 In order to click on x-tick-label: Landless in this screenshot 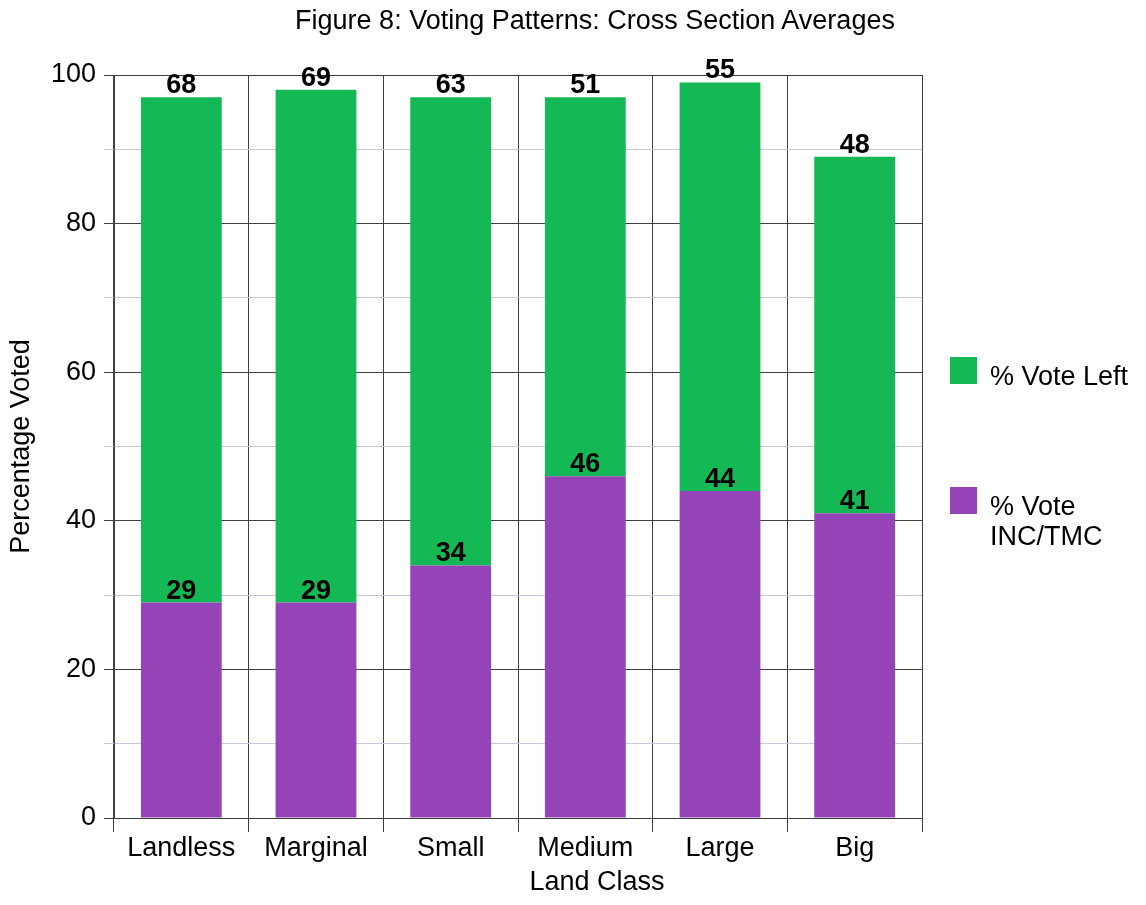, I will do `click(181, 846)`.